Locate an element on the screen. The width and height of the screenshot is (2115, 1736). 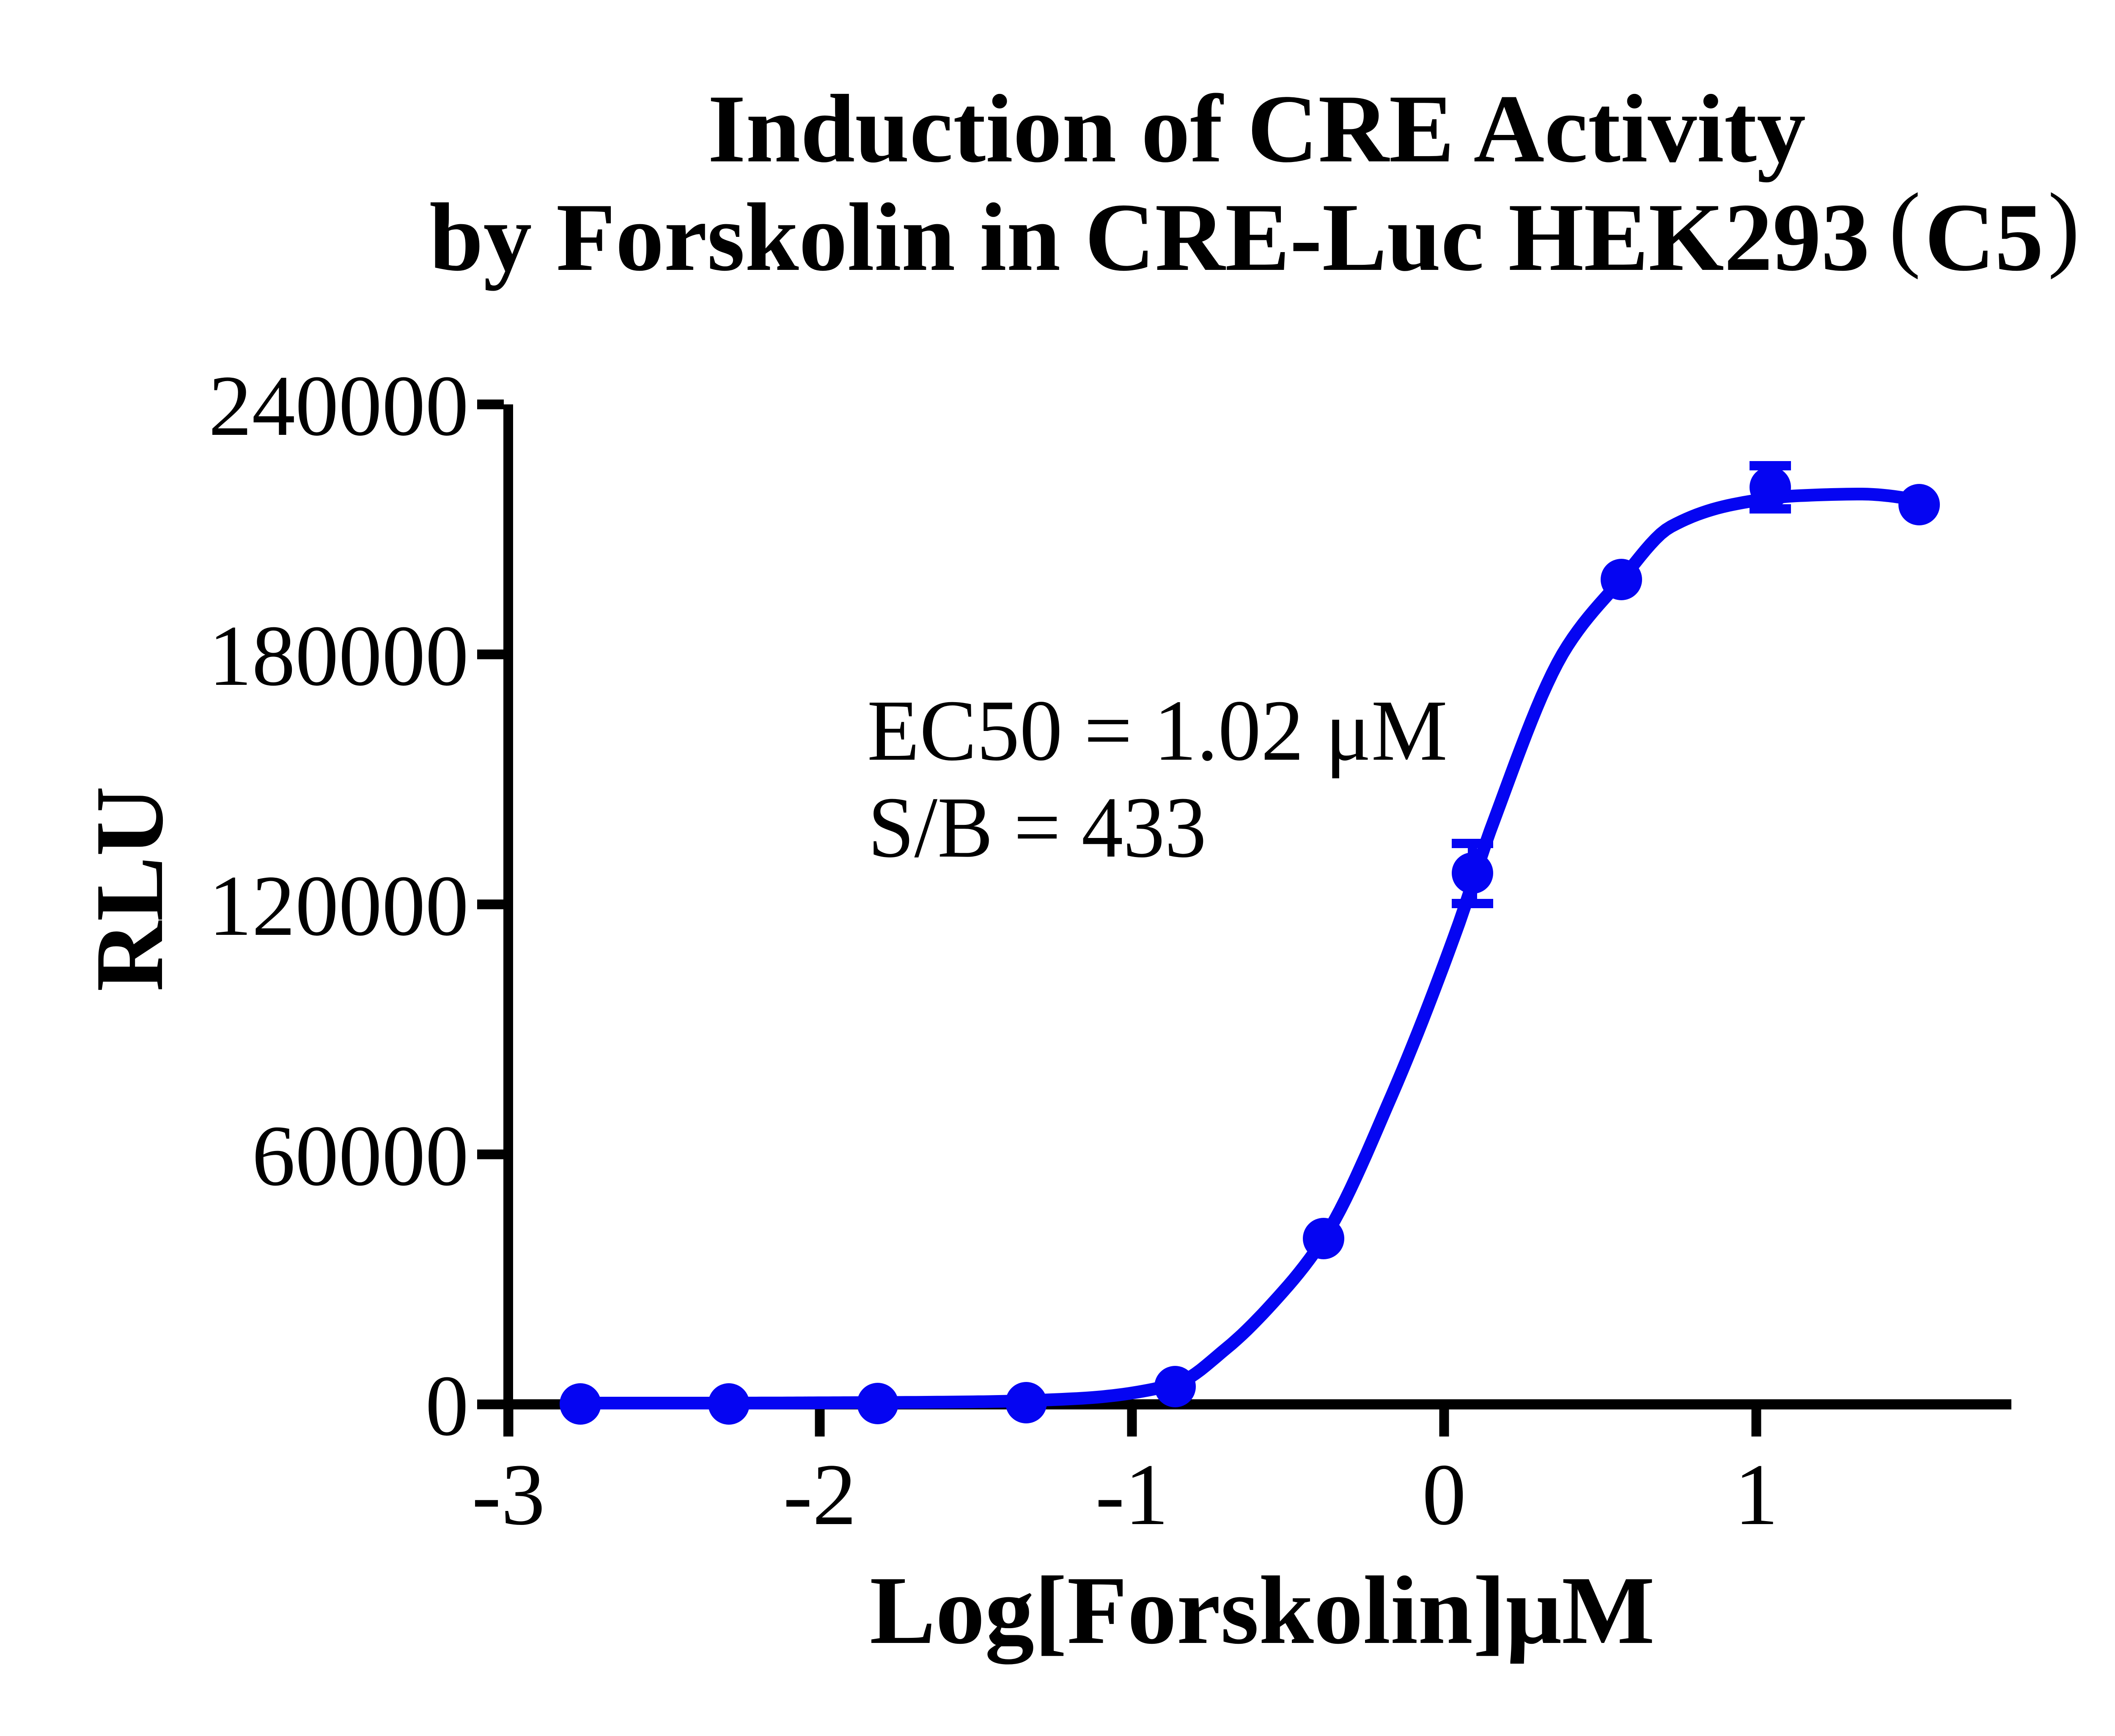
svg-text: RLU is located at coordinates (129, 889).